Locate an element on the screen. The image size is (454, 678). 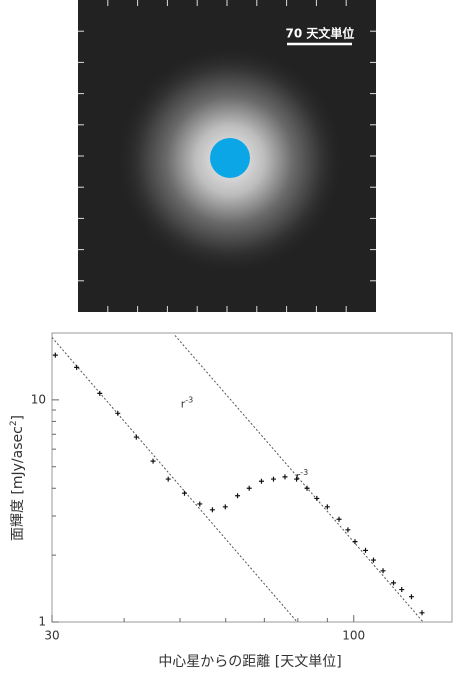
y-label-main: 面輝度 [mJy/asec is located at coordinates (18, 483).